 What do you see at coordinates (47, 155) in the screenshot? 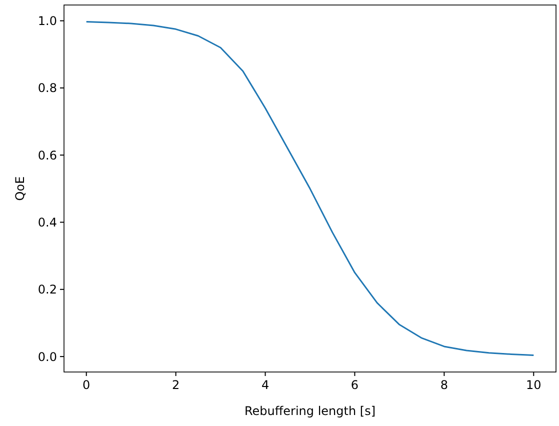
I see `y-tick-label: 0.6` at bounding box center [47, 155].